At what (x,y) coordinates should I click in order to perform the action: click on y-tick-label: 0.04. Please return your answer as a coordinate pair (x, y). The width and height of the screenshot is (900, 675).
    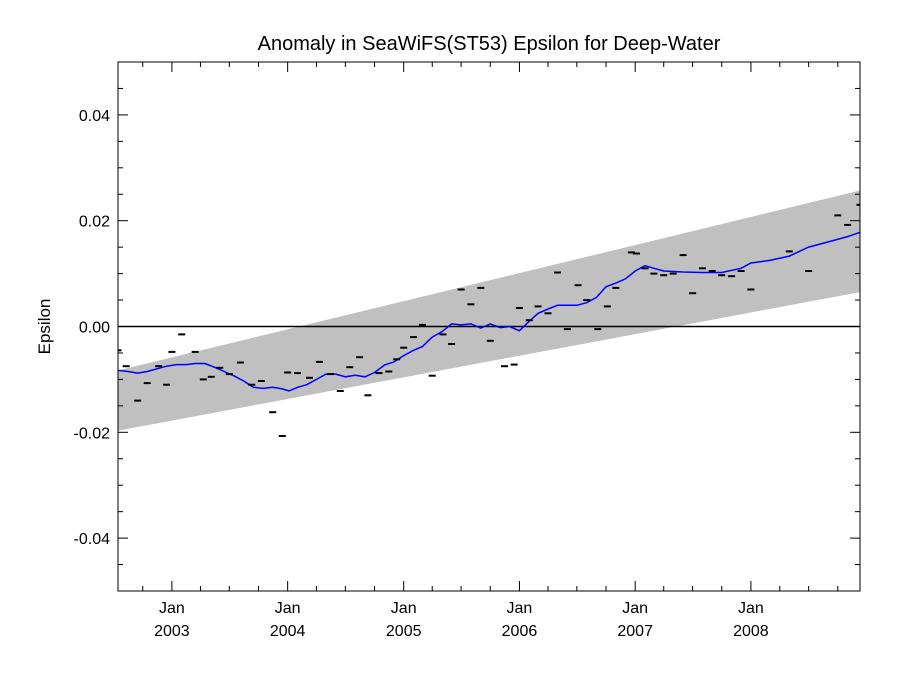
    Looking at the image, I should click on (94, 116).